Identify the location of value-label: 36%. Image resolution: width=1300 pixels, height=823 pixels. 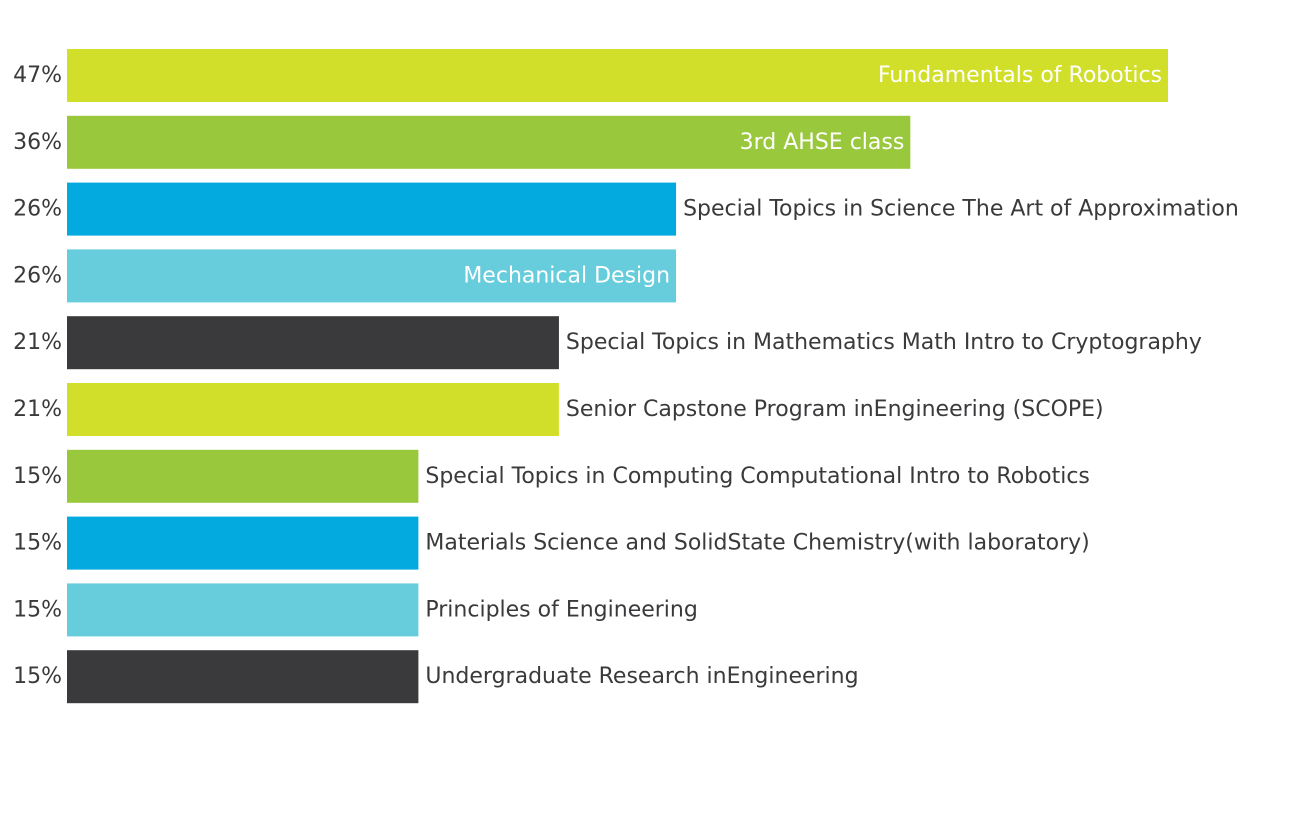
(37, 142).